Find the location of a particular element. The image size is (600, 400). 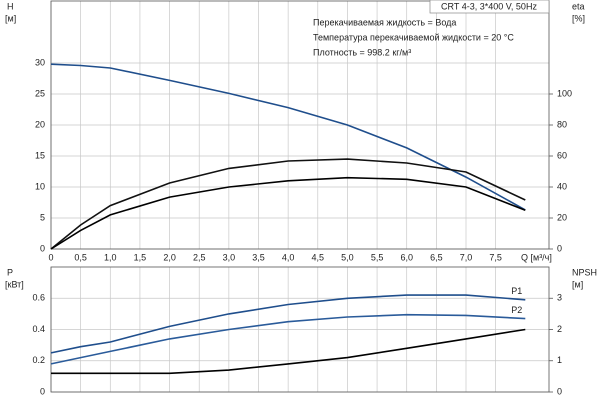

y-tick-label: 5 is located at coordinates (42, 217).